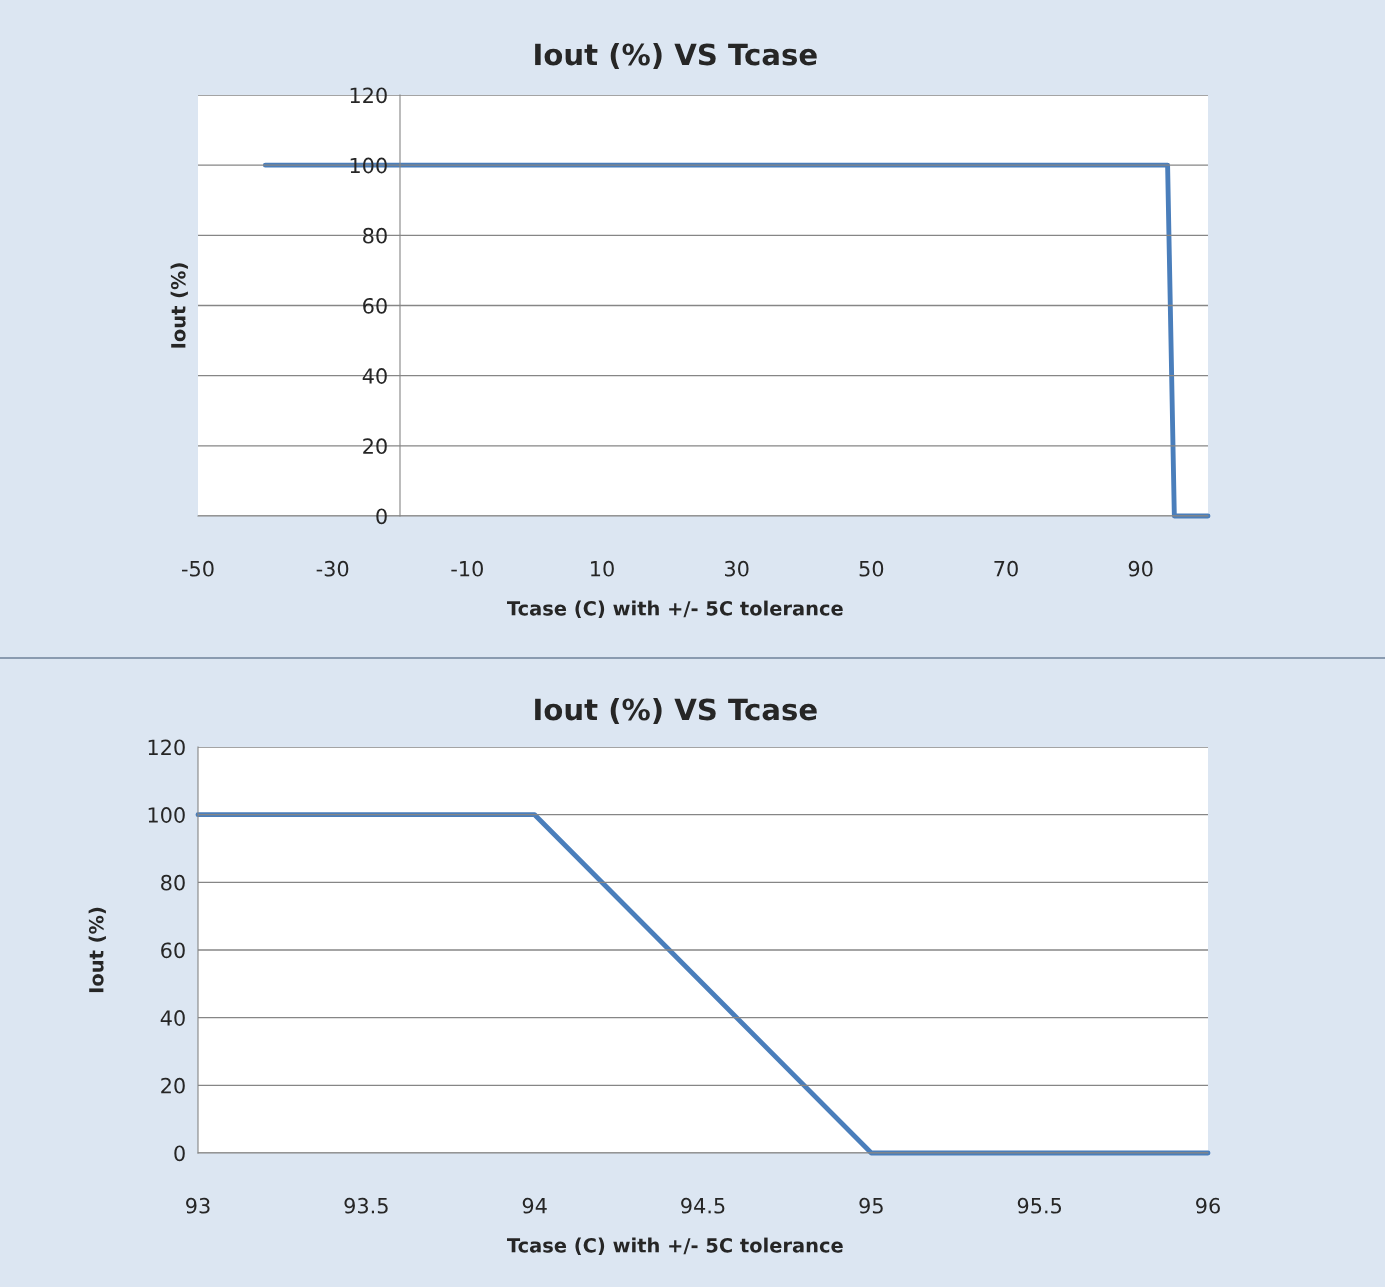 The height and width of the screenshot is (1287, 1385). What do you see at coordinates (172, 1018) in the screenshot?
I see `y-tick-label: 40` at bounding box center [172, 1018].